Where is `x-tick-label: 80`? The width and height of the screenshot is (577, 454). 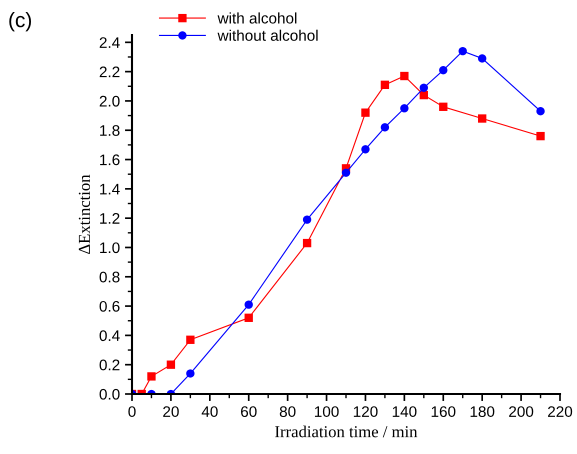
x-tick-label: 80 is located at coordinates (288, 412).